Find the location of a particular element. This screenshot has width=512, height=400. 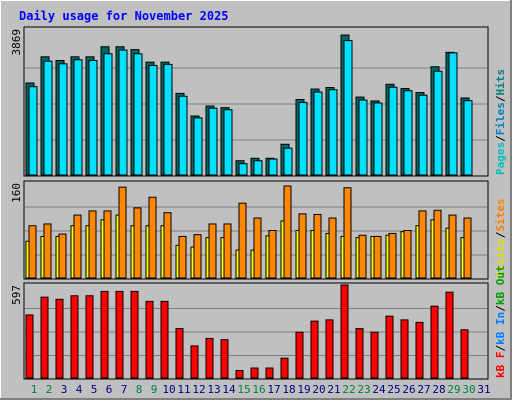

legend-entry: kB F is located at coordinates (500, 365).